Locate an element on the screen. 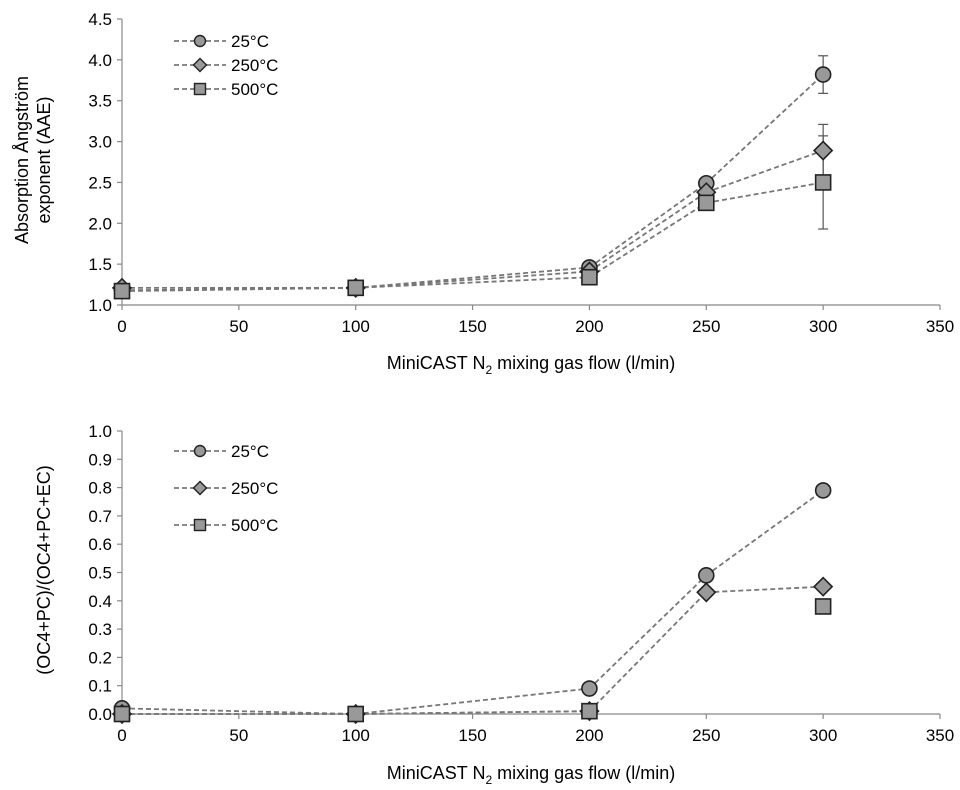 Image resolution: width=960 pixels, height=790 pixels. oc-fraction-legend-marker-circle is located at coordinates (200, 451).